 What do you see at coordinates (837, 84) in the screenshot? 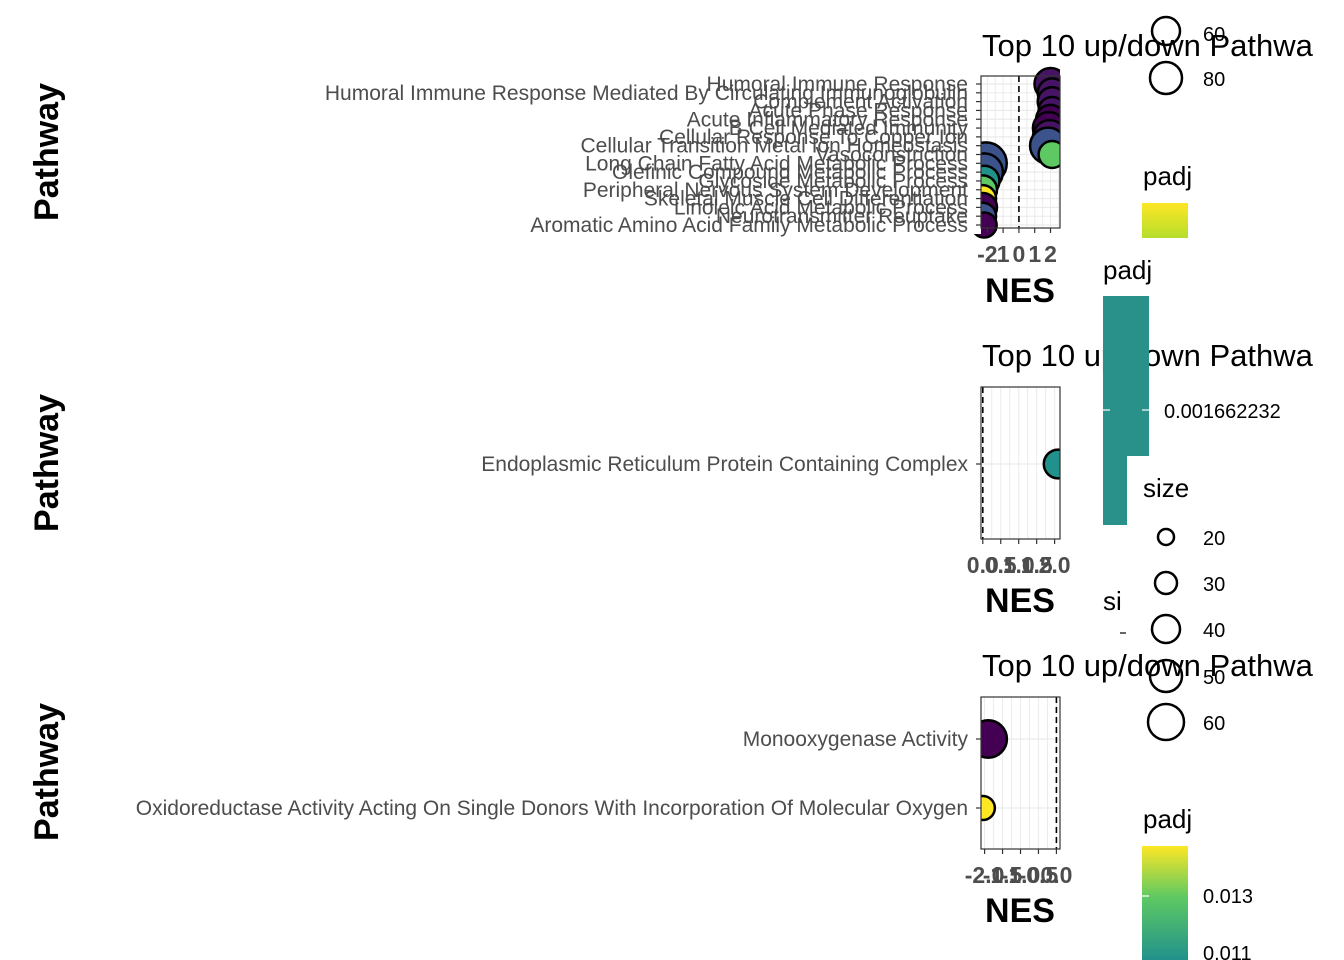
I see `category-label: Humoral Immune Response` at bounding box center [837, 84].